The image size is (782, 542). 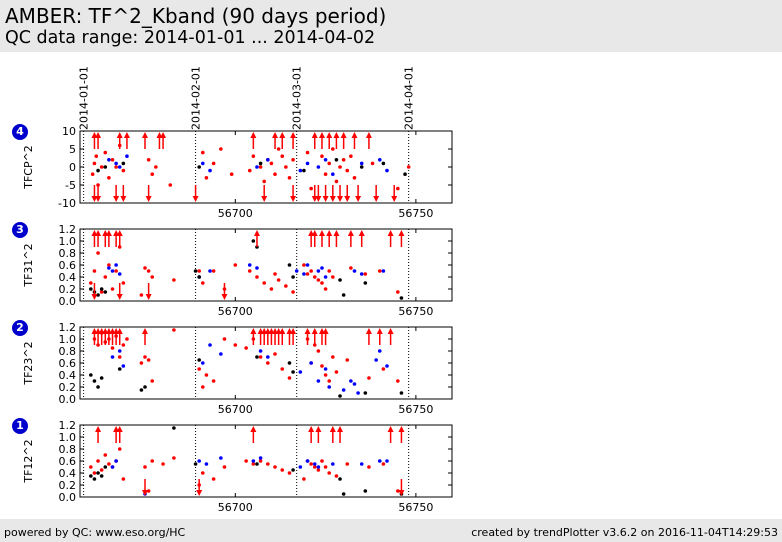 What do you see at coordinates (20, 328) in the screenshot?
I see `panel-badge-2: 2` at bounding box center [20, 328].